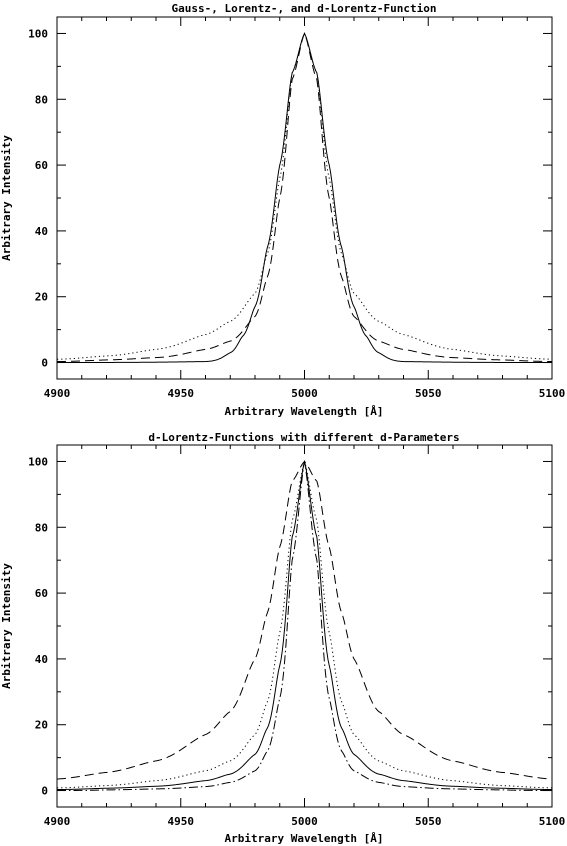 The image size is (567, 846). I want to click on chart-title: Gauss-, Lorentz-, and d-Lorentz-Function, so click(304, 8).